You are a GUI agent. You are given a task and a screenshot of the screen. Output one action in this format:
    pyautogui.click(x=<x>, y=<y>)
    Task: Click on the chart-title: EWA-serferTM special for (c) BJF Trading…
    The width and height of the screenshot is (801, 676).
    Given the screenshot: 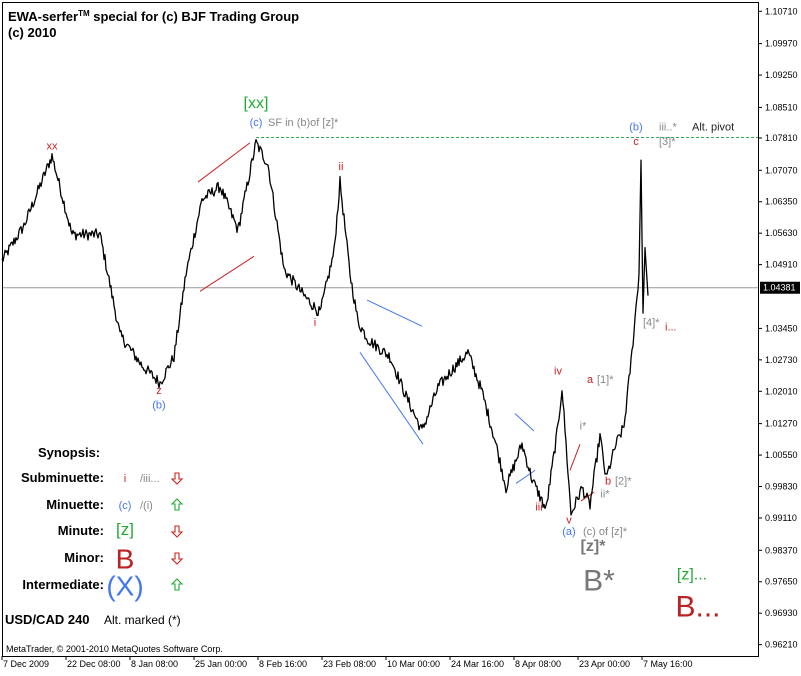 What is the action you would take?
    pyautogui.click(x=153, y=16)
    